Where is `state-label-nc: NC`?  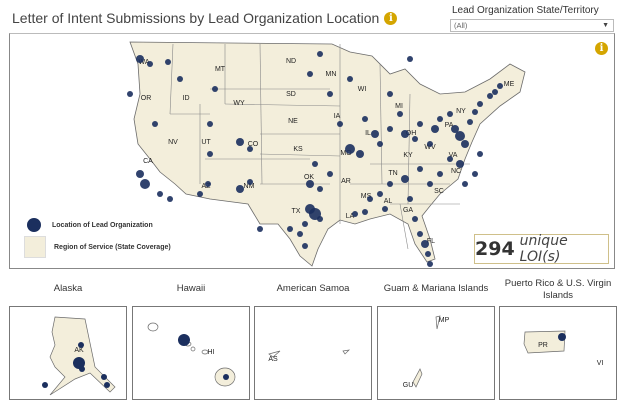
state-label-nc: NC is located at coordinates (456, 171).